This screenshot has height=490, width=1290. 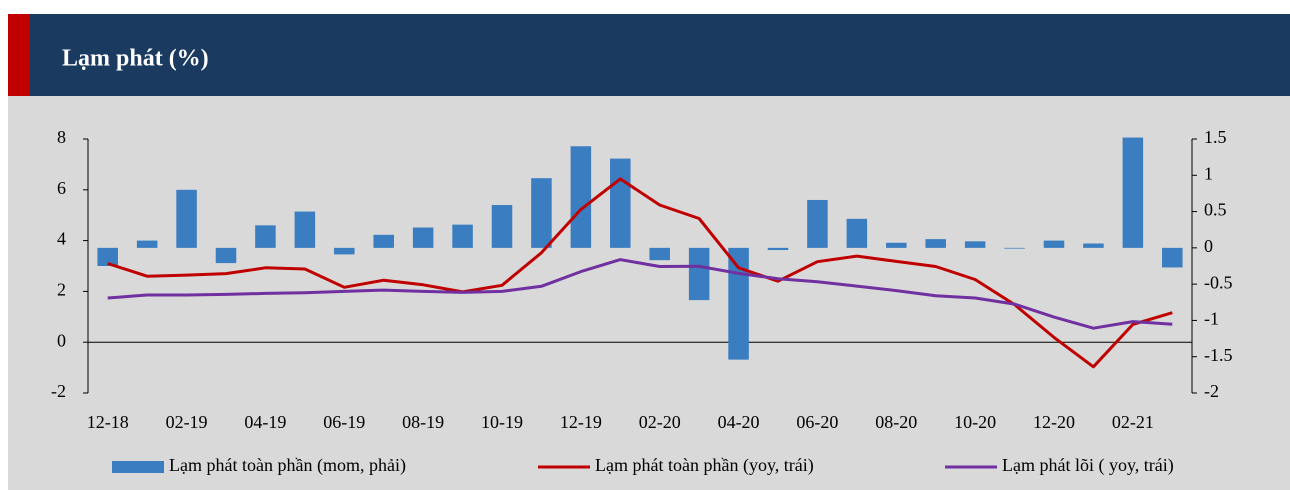 I want to click on x-tick-label: 12-20, so click(x=1054, y=422).